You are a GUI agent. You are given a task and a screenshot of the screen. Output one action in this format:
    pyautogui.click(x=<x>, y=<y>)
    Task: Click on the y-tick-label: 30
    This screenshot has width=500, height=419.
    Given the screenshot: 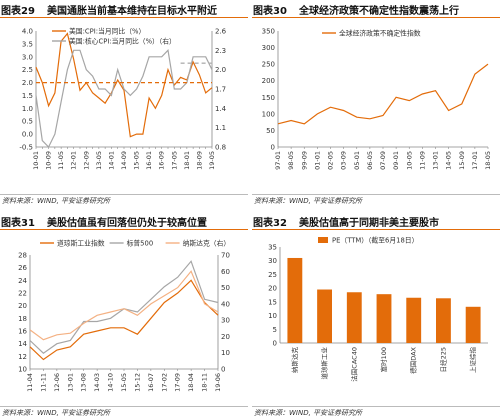 What is the action you would take?
    pyautogui.click(x=272, y=261)
    